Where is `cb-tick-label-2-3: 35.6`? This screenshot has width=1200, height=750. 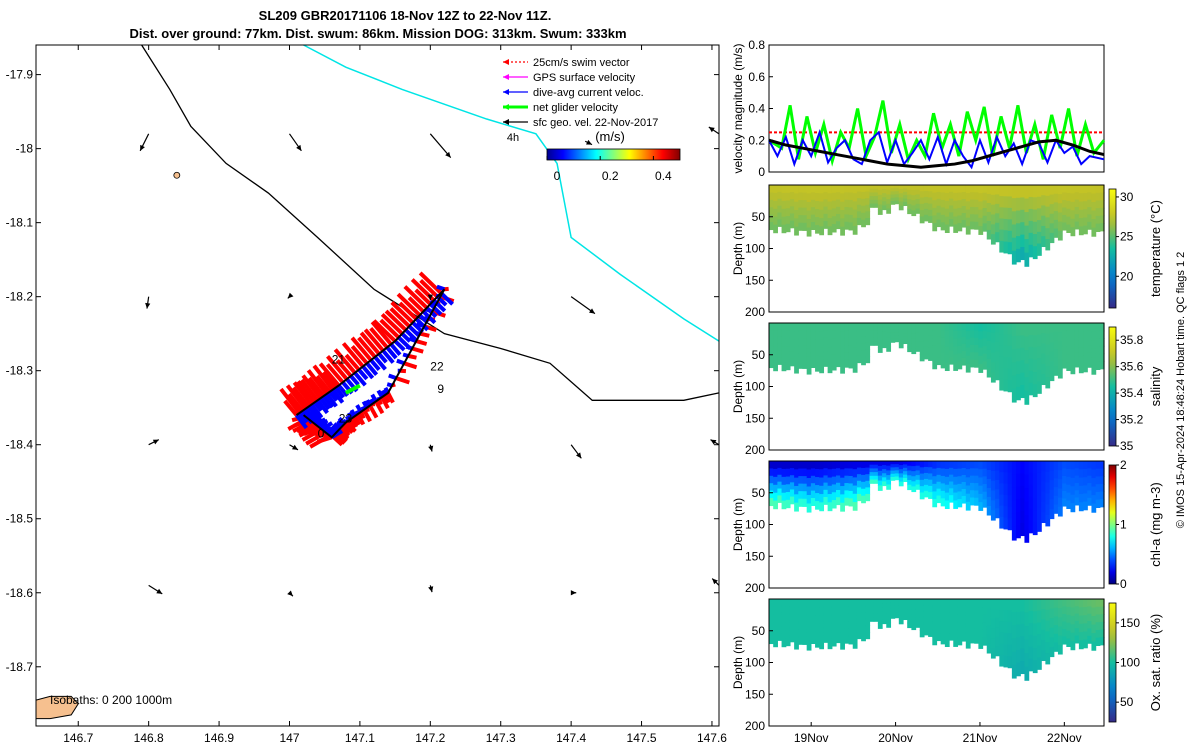 cb-tick-label-2-3: 35.6 is located at coordinates (1132, 367).